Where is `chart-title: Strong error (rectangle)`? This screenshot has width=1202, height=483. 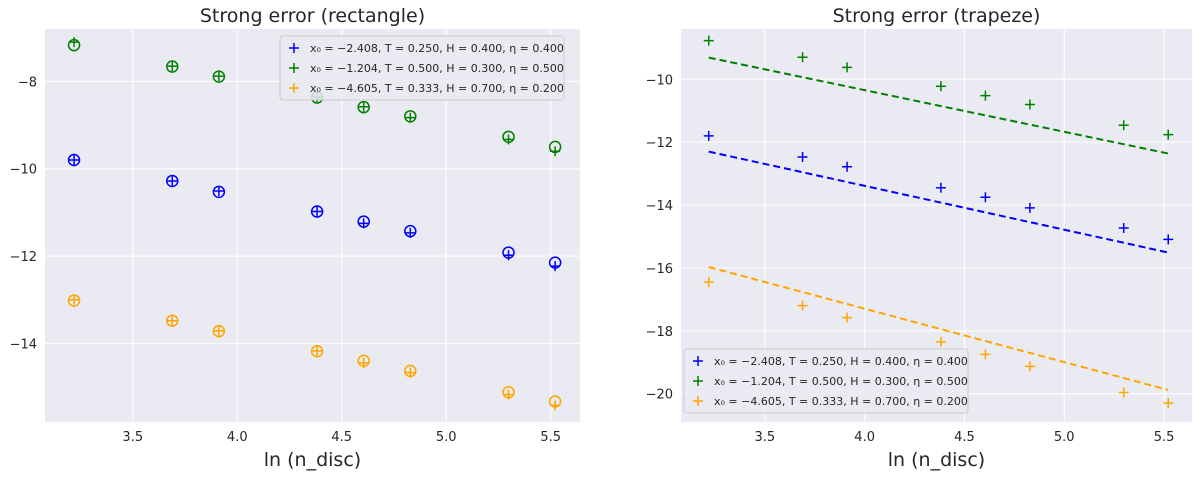
chart-title: Strong error (rectangle) is located at coordinates (312, 16).